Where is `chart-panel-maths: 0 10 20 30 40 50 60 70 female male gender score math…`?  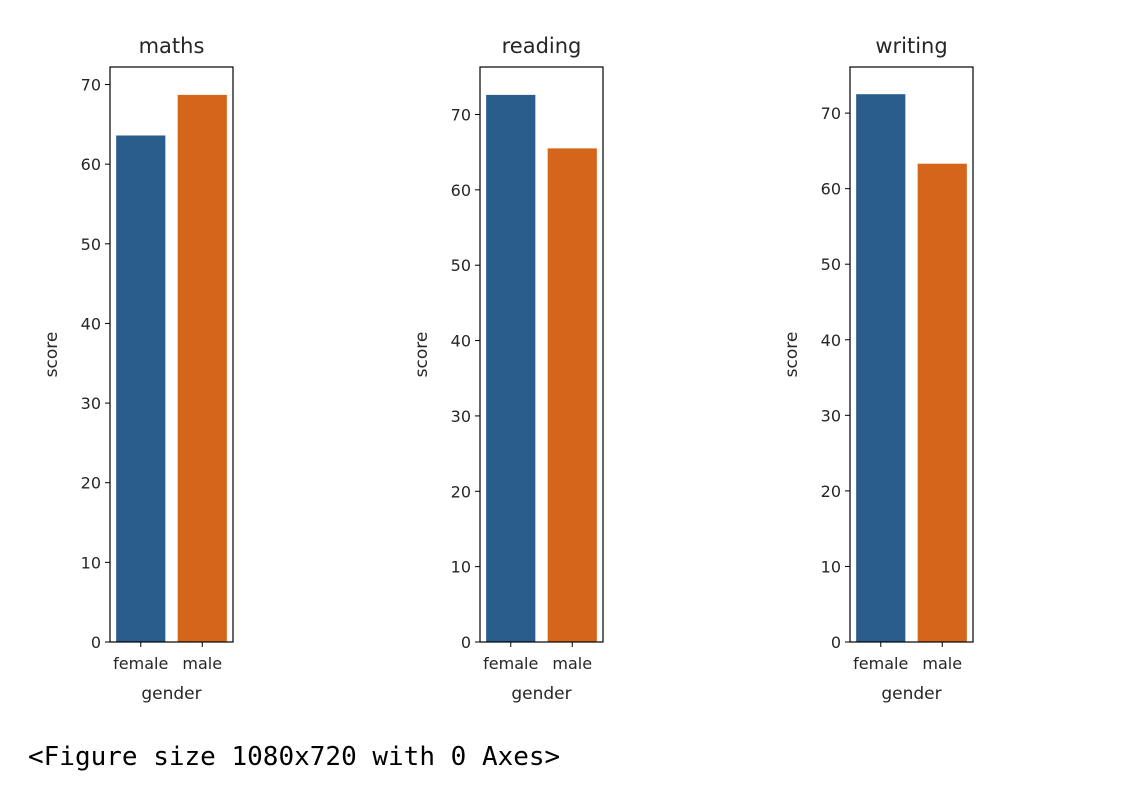 chart-panel-maths: 0 10 20 30 40 50 60 70 female male gender score math… is located at coordinates (138, 369).